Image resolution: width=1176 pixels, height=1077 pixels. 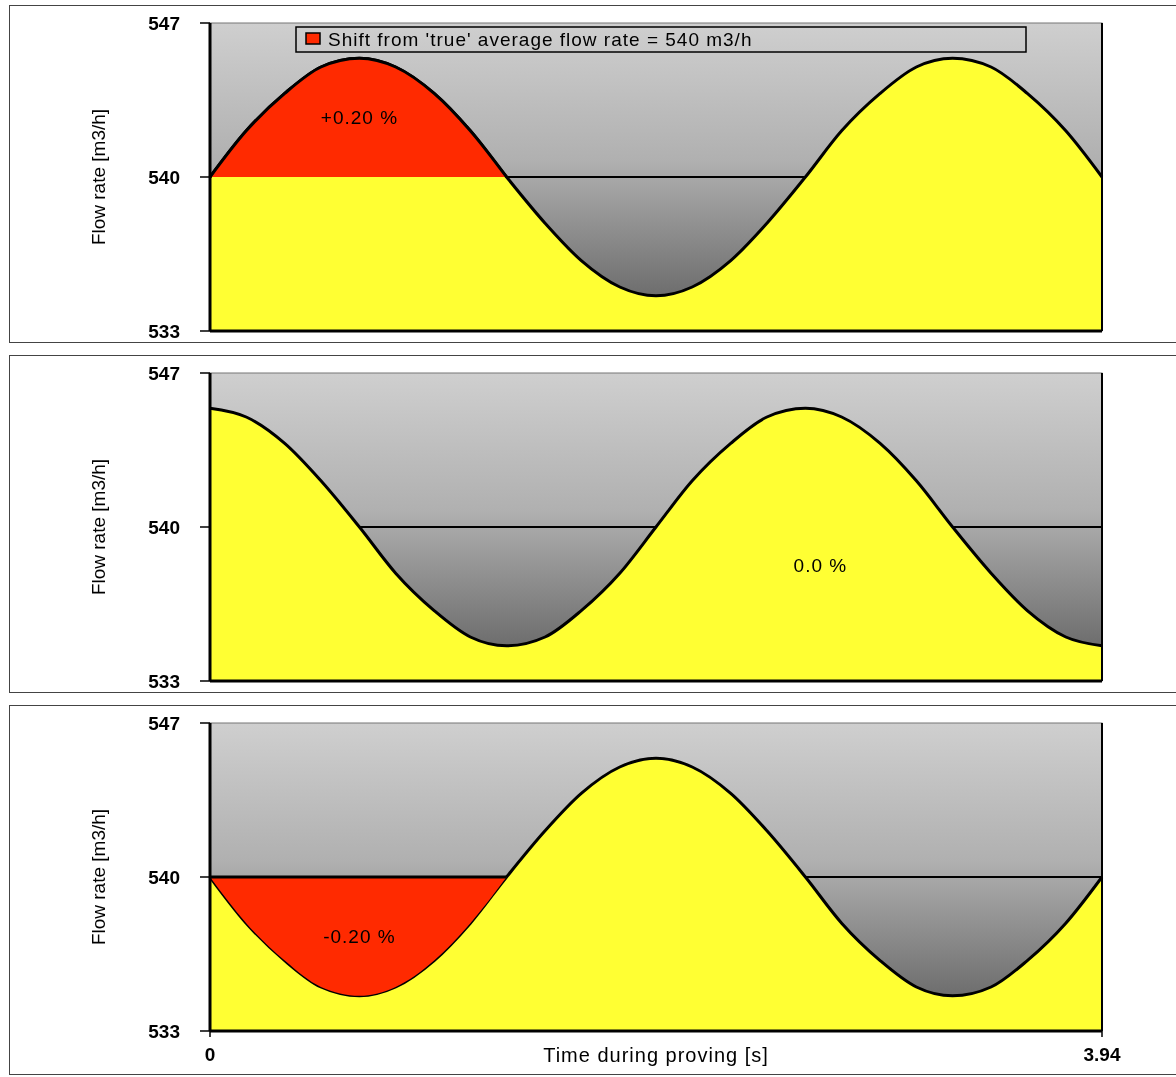 I want to click on annotation: +0.20 %, so click(x=359, y=118).